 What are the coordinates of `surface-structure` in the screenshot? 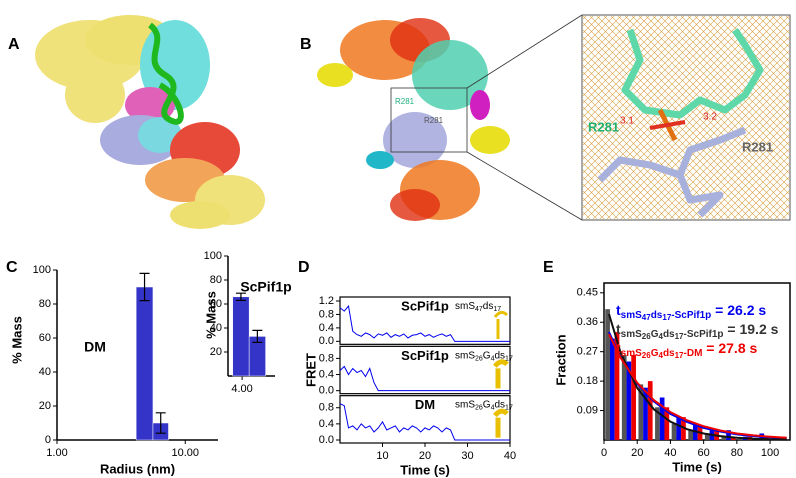 It's located at (150, 122).